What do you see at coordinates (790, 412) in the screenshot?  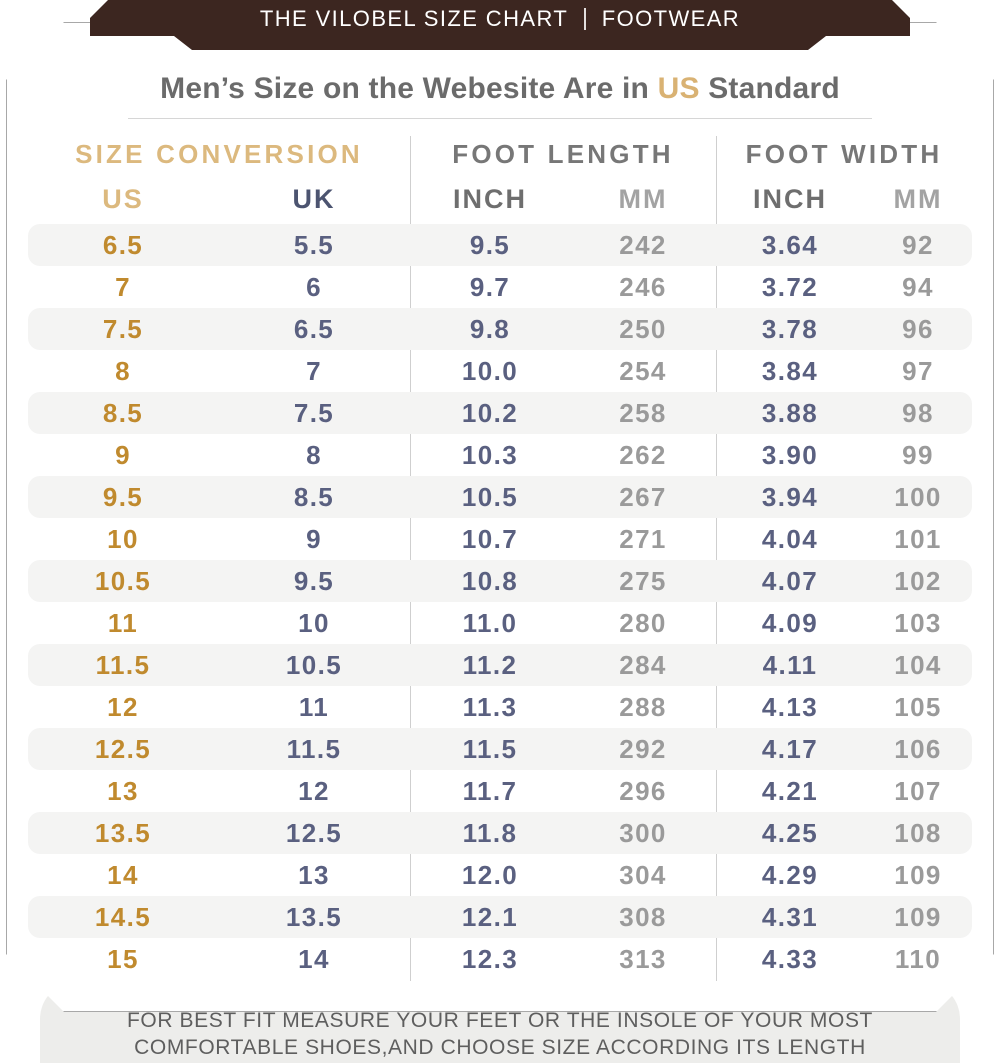 I see `cell-width-inch: 3.88` at bounding box center [790, 412].